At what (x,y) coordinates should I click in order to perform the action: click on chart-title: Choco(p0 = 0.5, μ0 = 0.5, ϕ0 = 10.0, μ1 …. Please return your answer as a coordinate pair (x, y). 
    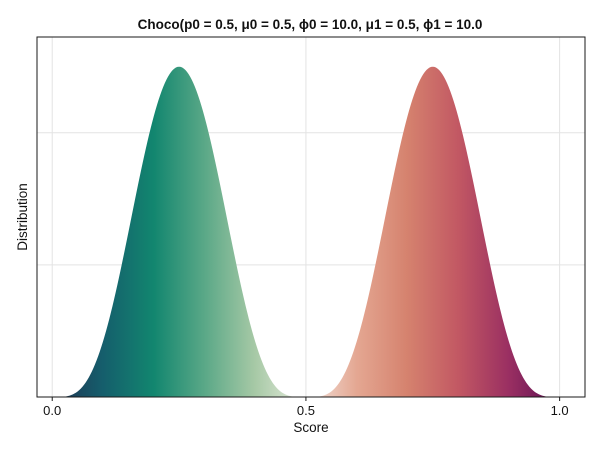
    Looking at the image, I should click on (310, 24).